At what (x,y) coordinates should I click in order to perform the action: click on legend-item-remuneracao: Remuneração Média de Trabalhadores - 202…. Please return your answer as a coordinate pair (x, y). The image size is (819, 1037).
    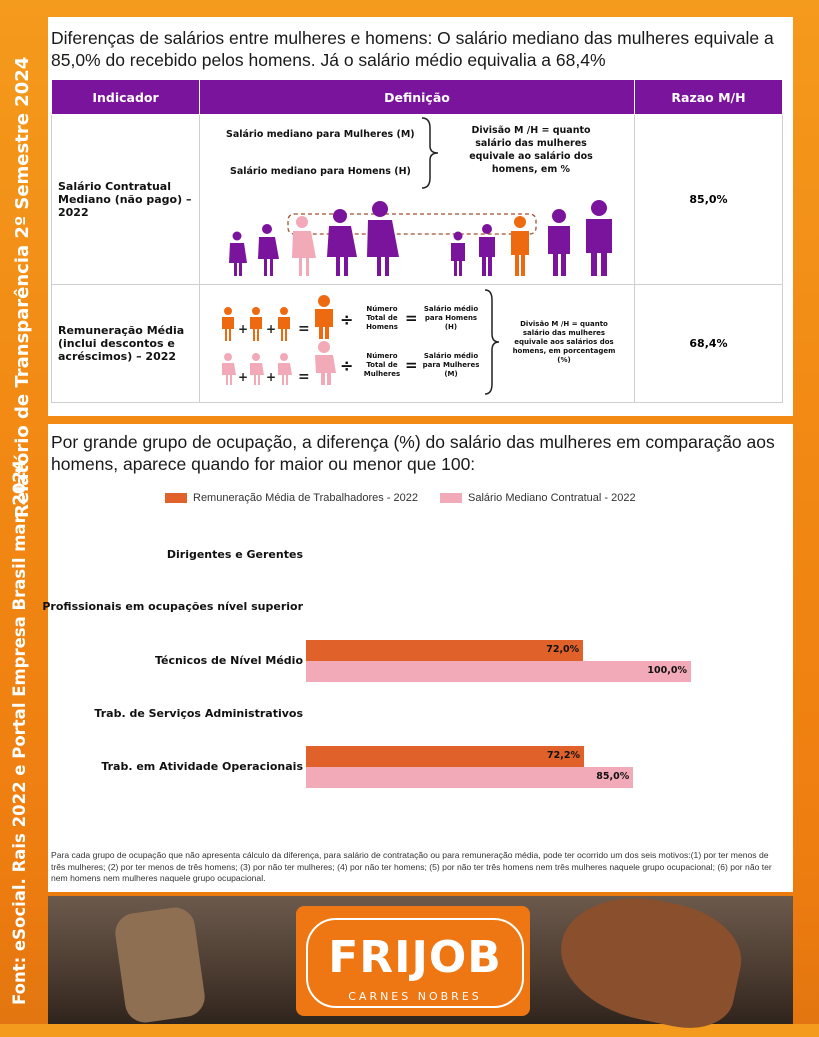
    Looking at the image, I should click on (291, 498).